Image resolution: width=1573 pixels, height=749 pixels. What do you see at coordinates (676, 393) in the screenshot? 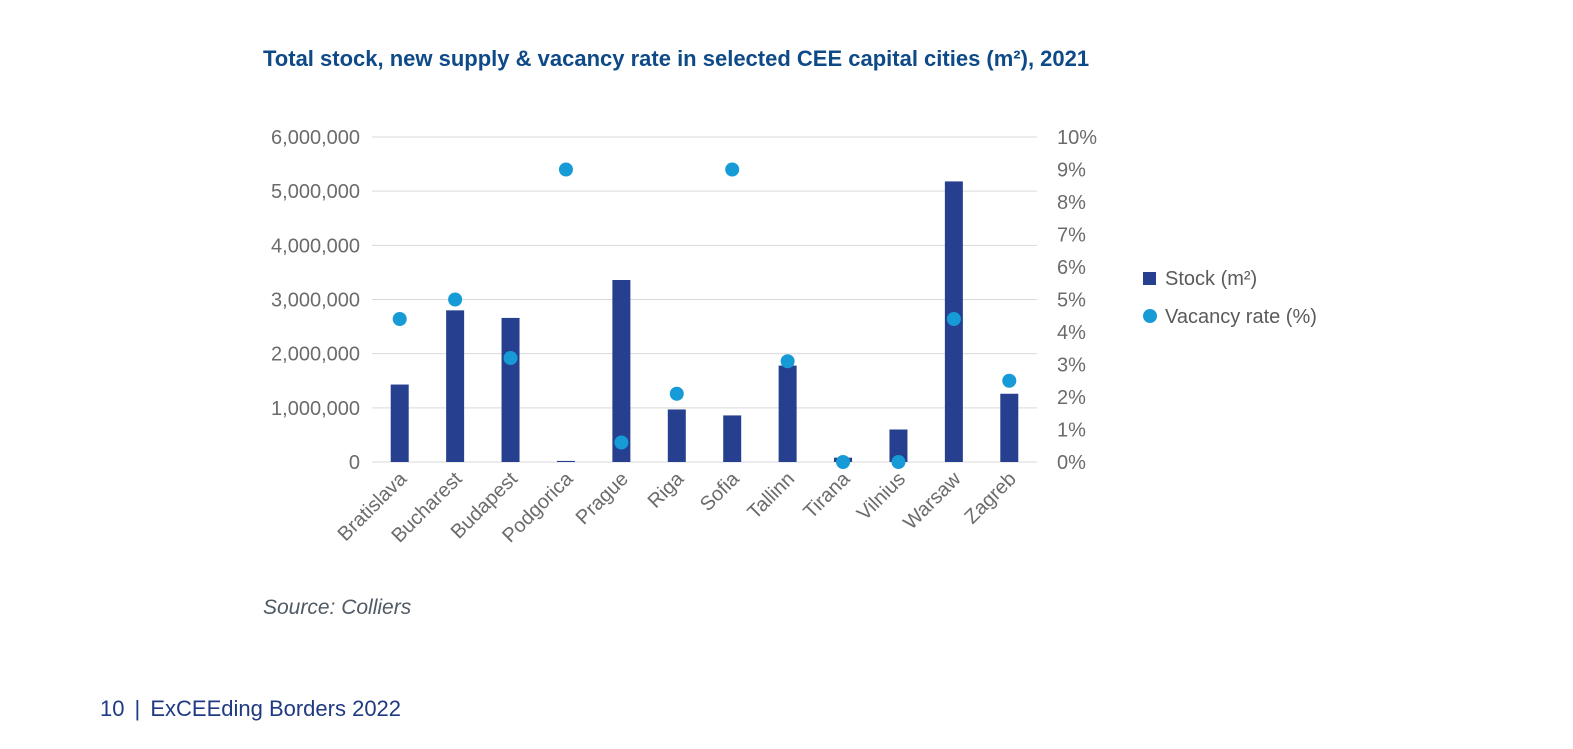
I see `dot-riga` at bounding box center [676, 393].